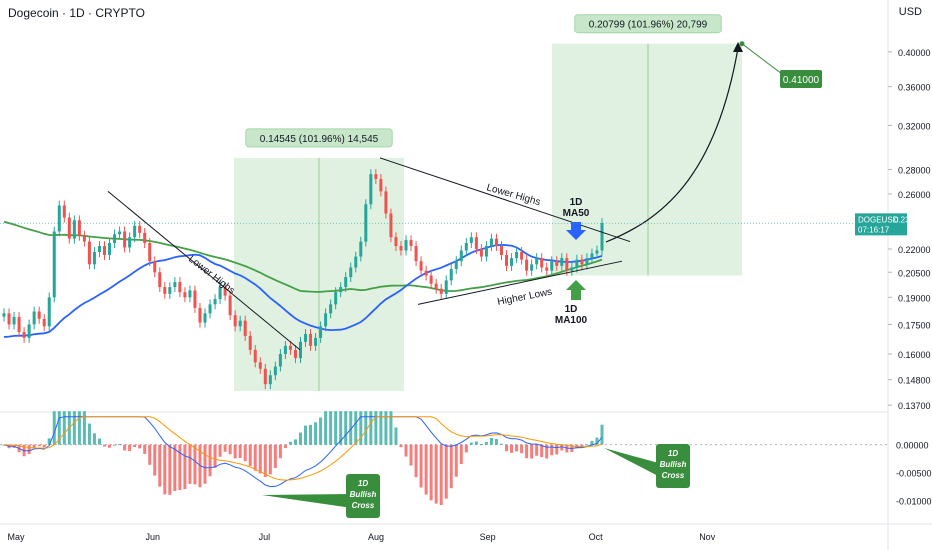 This screenshot has height=550, width=932. Describe the element at coordinates (376, 537) in the screenshot. I see `time-tick-label: Aug` at that location.